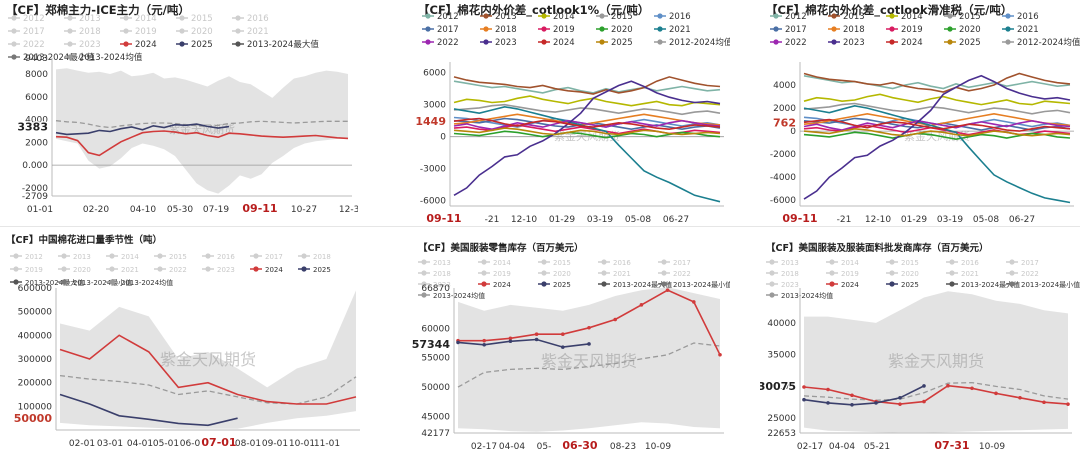 This screenshot has width=1080, height=451. I want to click on legend-label: 2023, so click(442, 285).